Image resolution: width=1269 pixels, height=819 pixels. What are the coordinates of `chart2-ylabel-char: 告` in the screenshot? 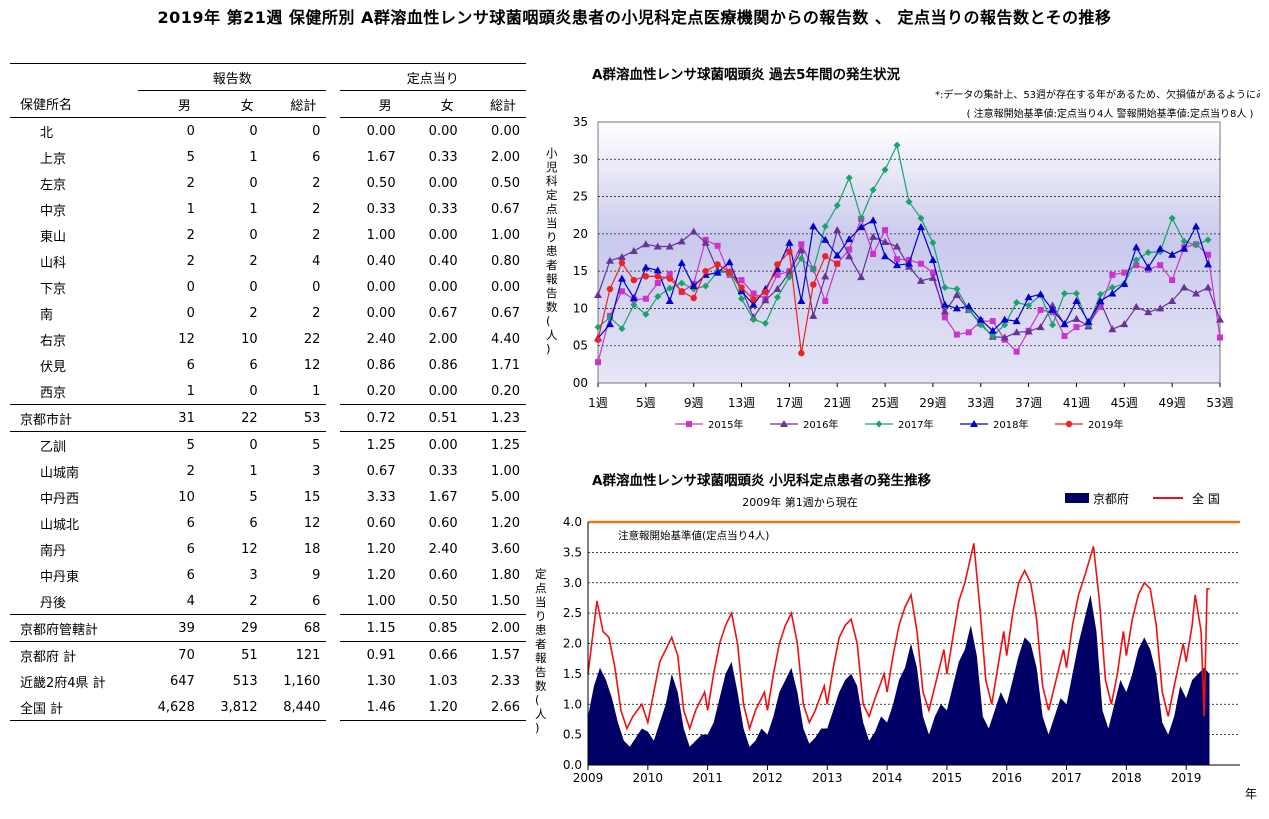 It's located at (541, 672).